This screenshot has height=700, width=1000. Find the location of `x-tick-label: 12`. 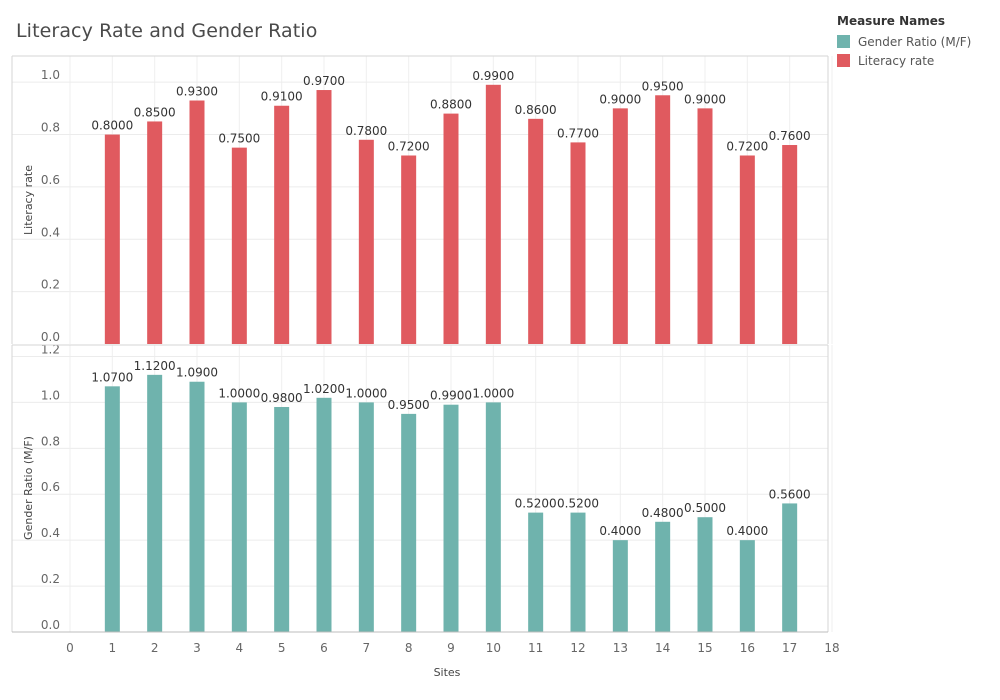

x-tick-label: 12 is located at coordinates (577, 648).